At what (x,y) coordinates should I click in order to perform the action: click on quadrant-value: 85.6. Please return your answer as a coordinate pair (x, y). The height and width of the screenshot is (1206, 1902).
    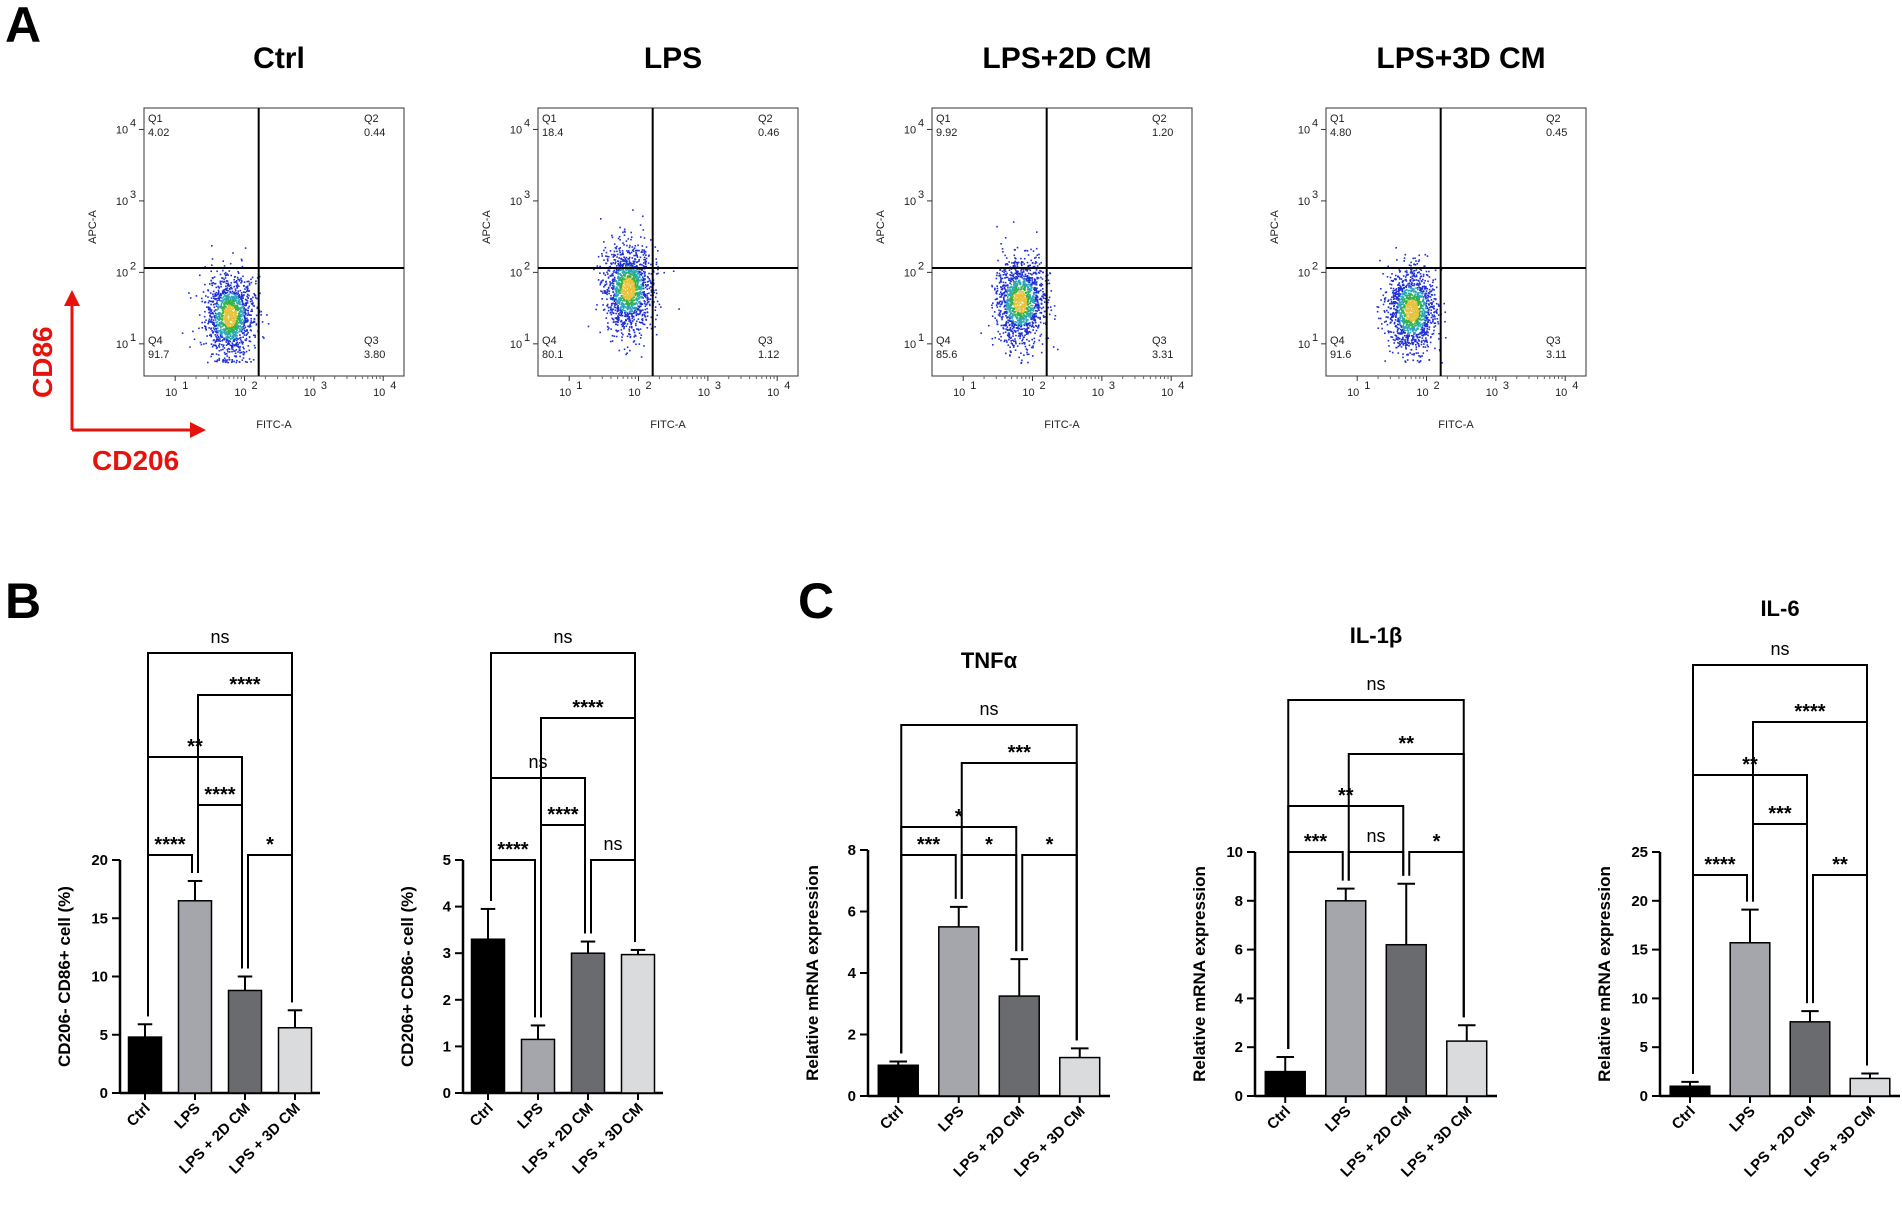
    Looking at the image, I should click on (946, 355).